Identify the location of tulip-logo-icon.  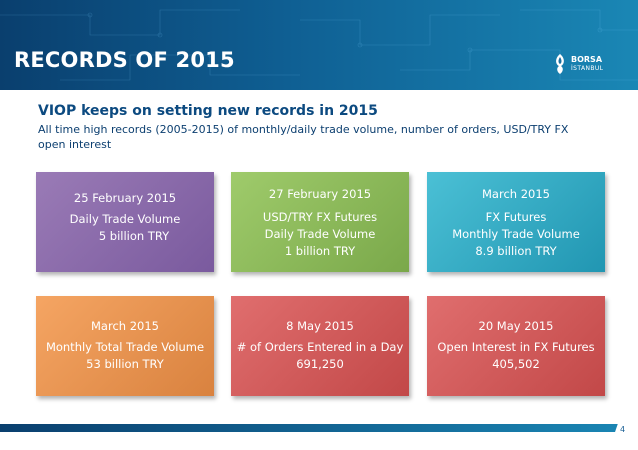
(560, 64).